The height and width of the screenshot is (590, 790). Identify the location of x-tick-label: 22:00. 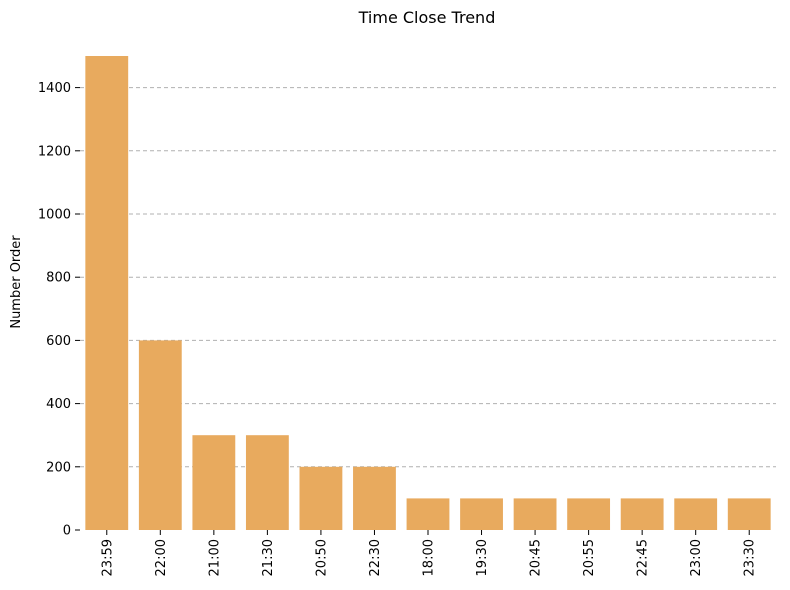
(161, 557).